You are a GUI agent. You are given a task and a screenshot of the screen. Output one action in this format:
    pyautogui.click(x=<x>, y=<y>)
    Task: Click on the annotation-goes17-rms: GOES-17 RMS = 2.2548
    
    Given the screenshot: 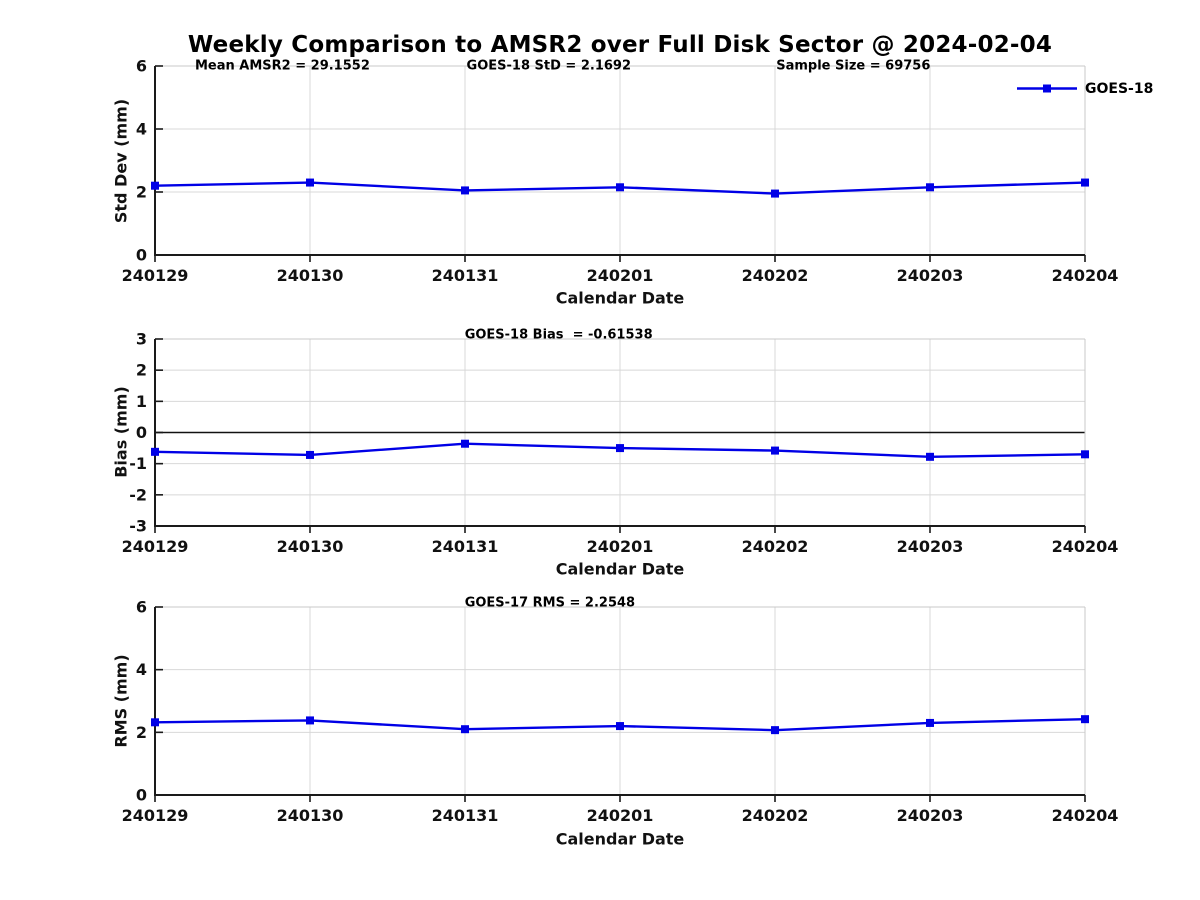 What is the action you would take?
    pyautogui.click(x=550, y=603)
    